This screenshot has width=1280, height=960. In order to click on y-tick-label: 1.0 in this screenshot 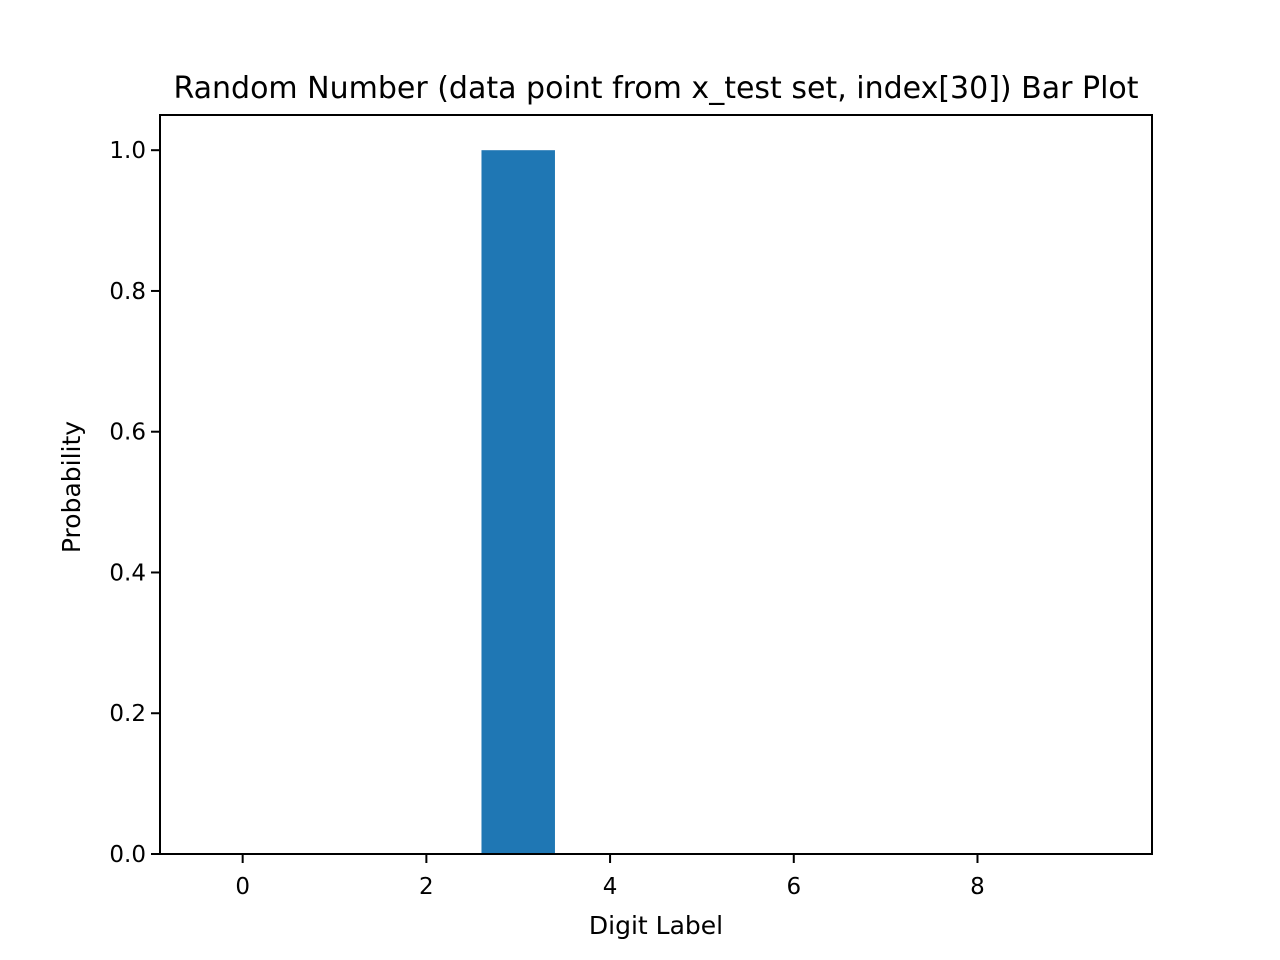, I will do `click(127, 151)`.